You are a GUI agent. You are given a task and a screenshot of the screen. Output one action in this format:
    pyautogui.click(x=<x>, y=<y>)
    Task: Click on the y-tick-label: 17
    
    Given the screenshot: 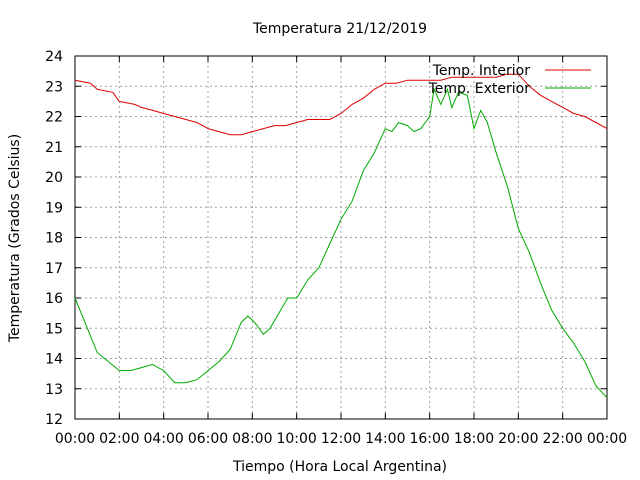 What is the action you would take?
    pyautogui.click(x=54, y=269)
    